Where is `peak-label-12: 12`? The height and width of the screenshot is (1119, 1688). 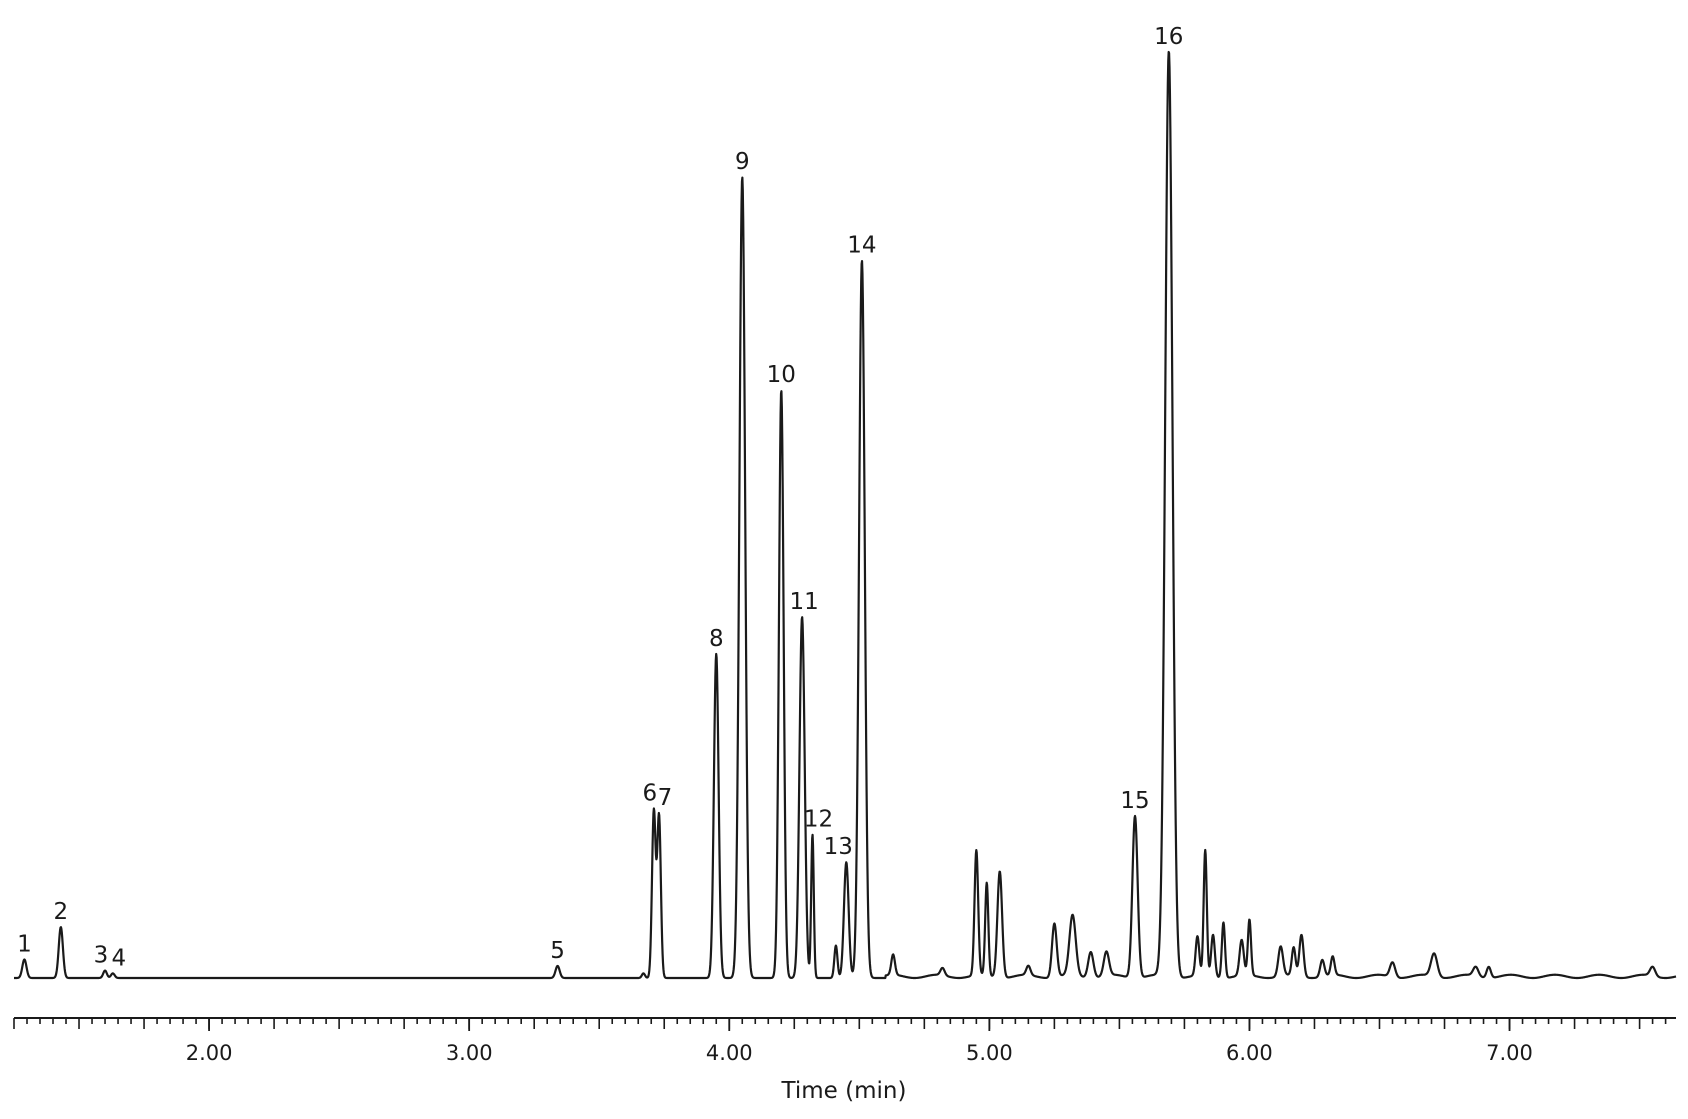
peak-label-12: 12 is located at coordinates (818, 819).